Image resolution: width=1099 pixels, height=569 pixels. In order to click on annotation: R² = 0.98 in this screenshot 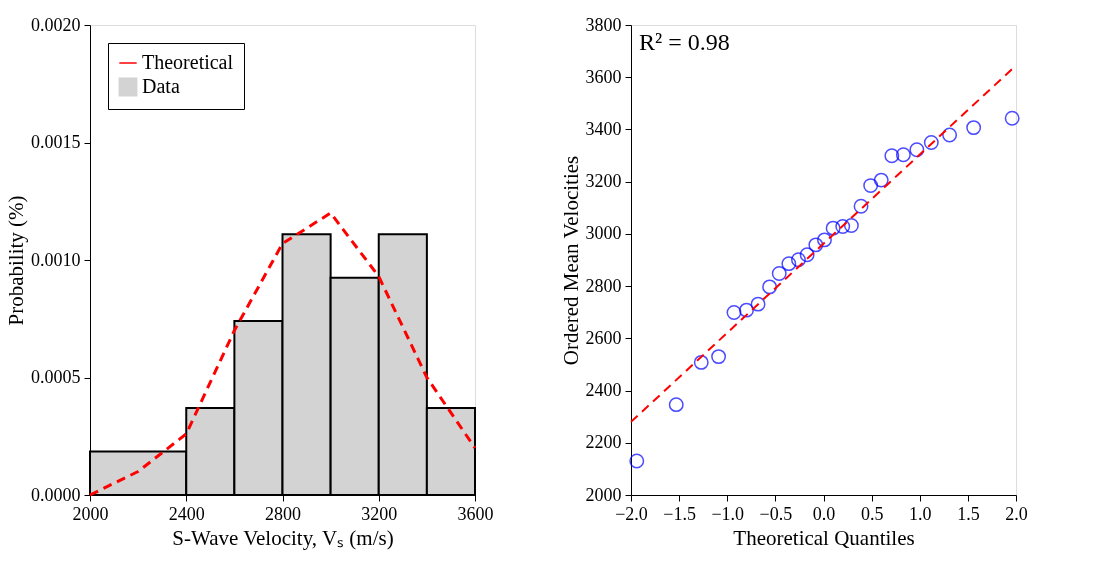, I will do `click(684, 42)`.